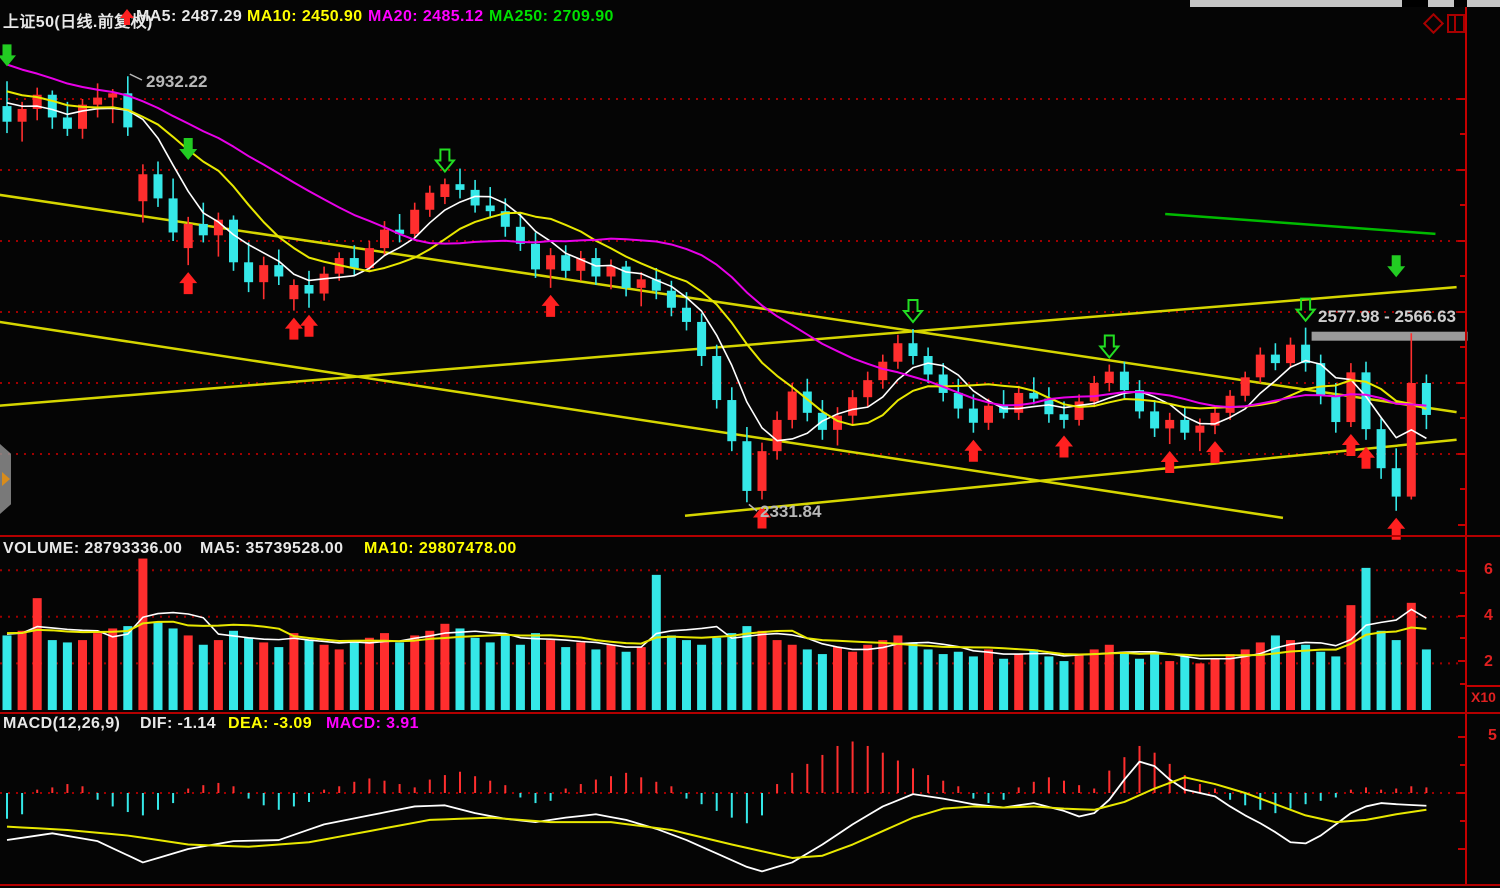  I want to click on volume-axis-tick-4: 4, so click(1488, 615).